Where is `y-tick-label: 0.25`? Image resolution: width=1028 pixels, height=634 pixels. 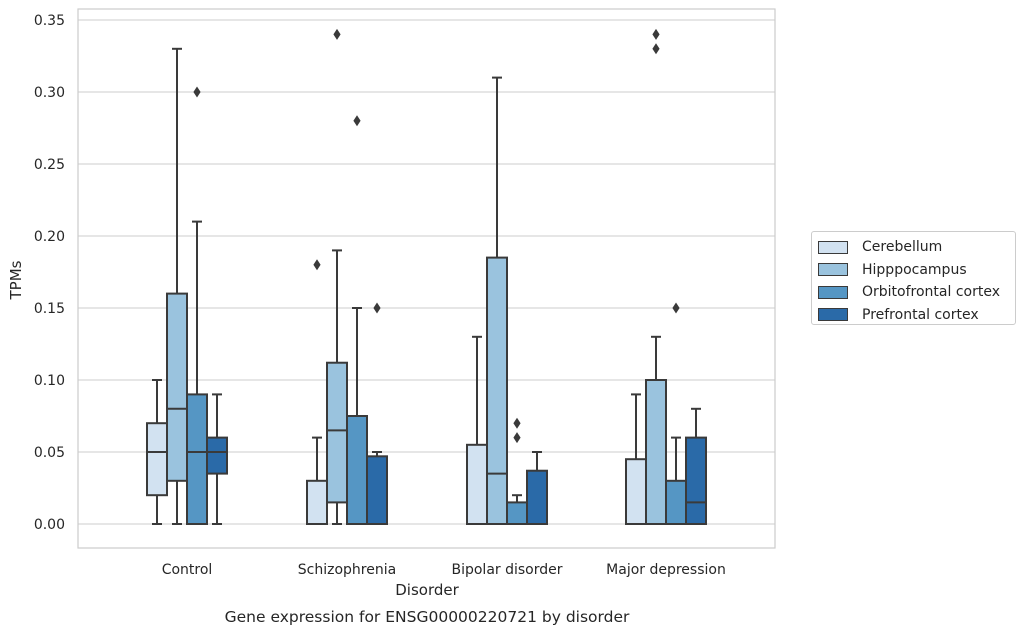 y-tick-label: 0.25 is located at coordinates (49, 165).